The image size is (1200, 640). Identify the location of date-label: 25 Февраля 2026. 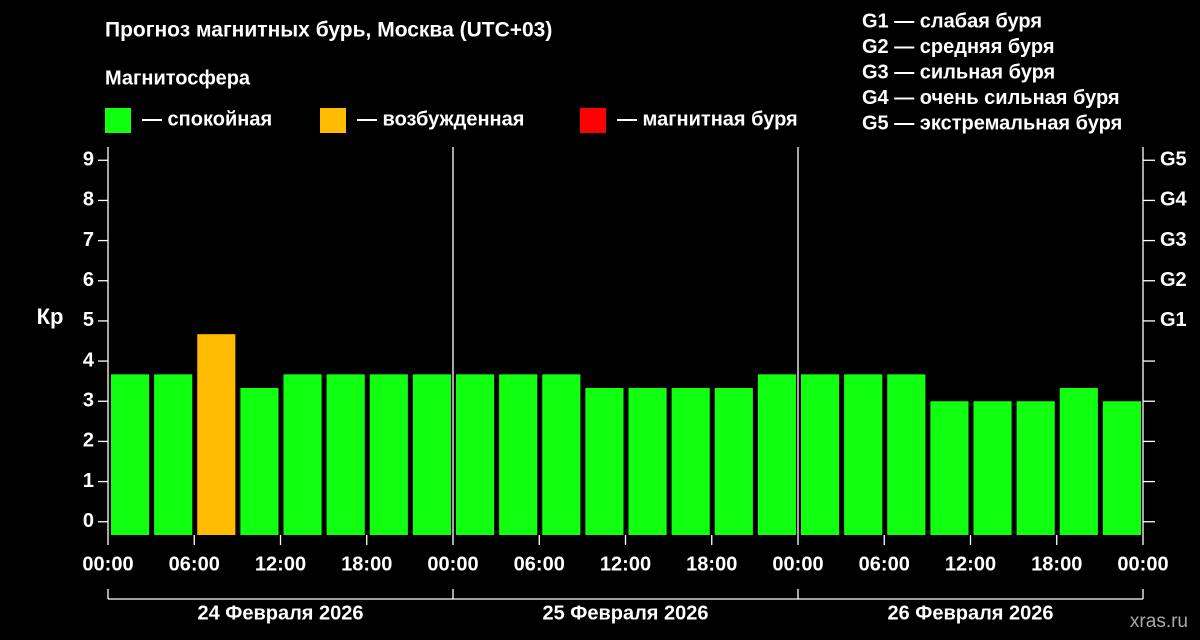
(625, 613).